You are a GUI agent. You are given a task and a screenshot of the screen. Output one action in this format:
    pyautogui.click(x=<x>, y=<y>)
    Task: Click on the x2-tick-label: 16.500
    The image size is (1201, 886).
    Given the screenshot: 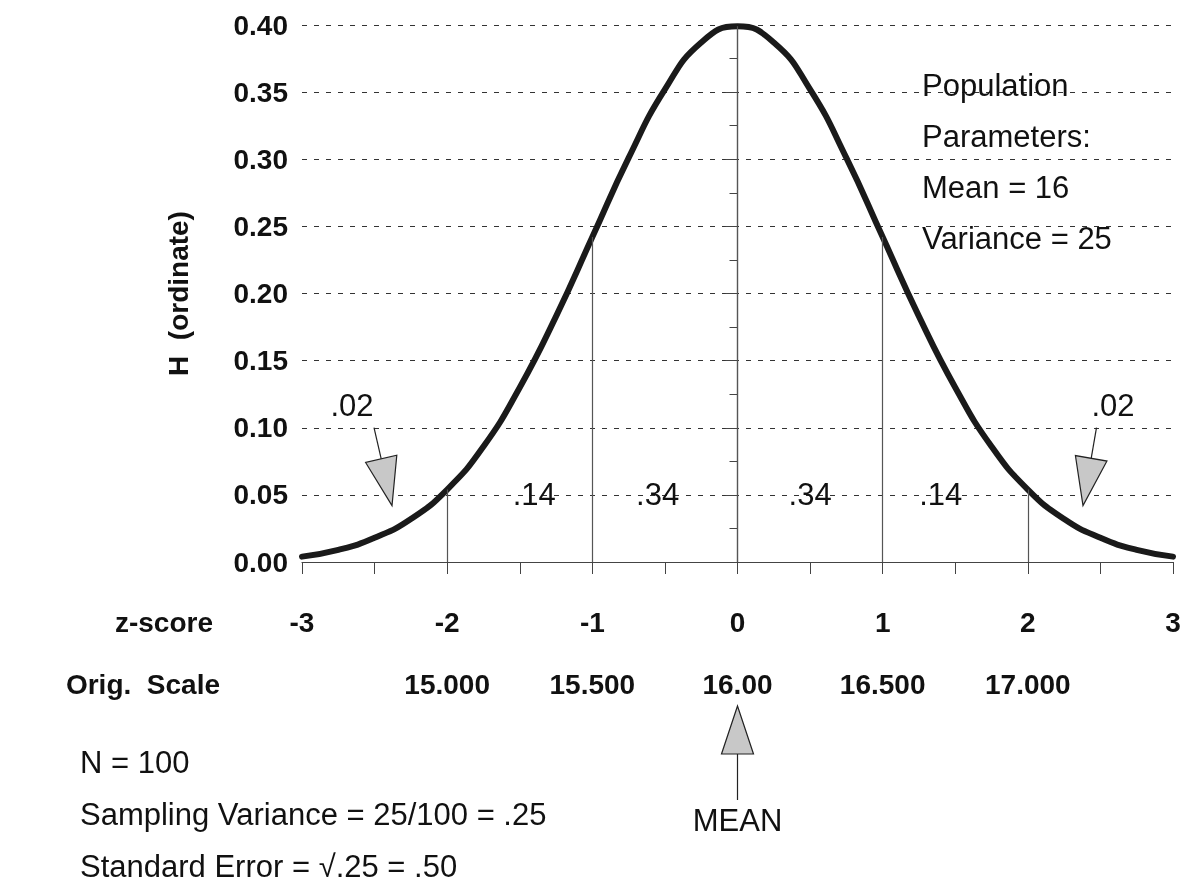 What is the action you would take?
    pyautogui.click(x=882, y=684)
    